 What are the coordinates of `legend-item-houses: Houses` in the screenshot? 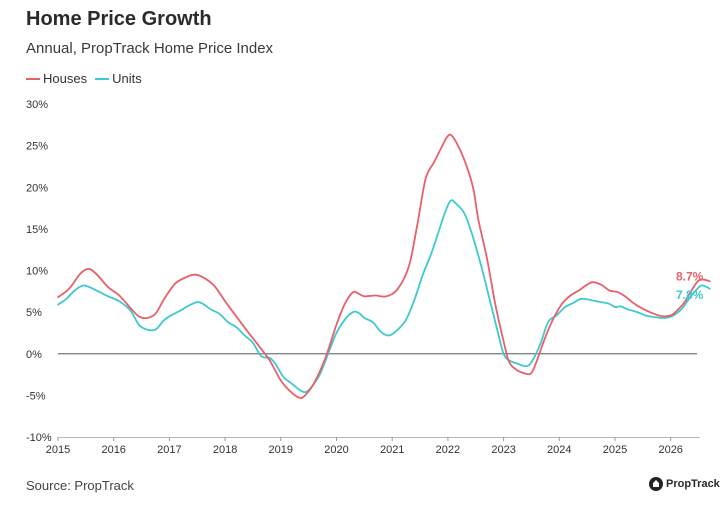 It's located at (56, 78).